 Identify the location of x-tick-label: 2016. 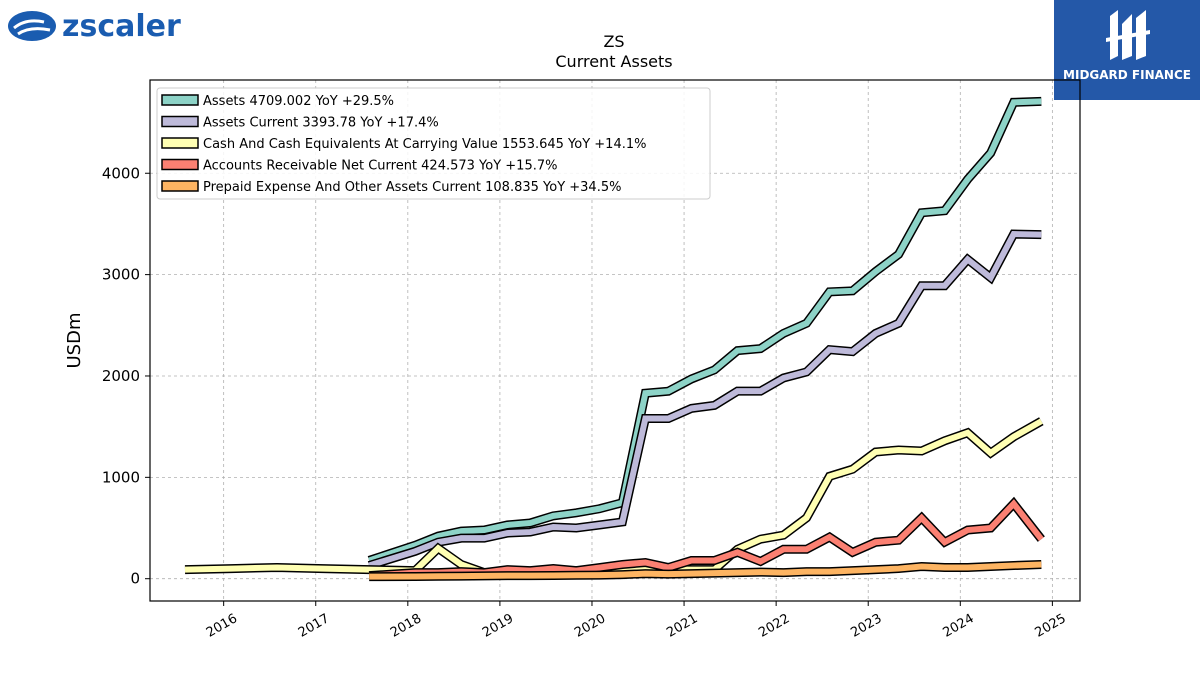
(222, 626).